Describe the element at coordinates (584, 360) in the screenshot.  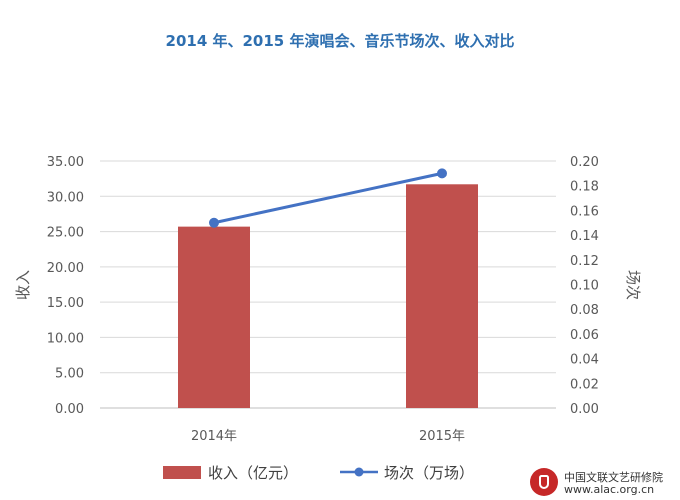
I see `y2-tick-label: 0.04` at that location.